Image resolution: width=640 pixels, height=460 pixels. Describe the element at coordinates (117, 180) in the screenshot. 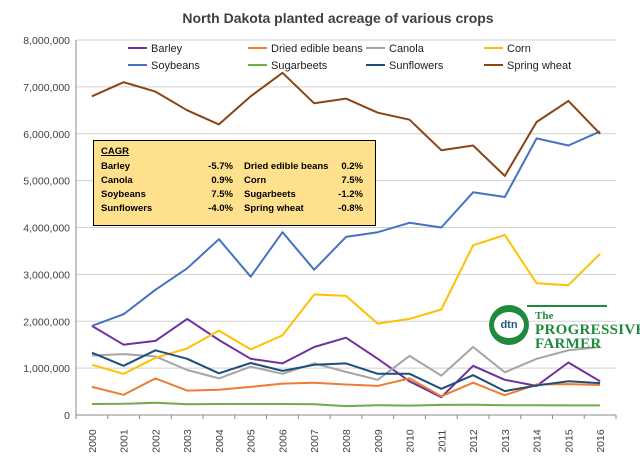

I see `cagr-crop-label: Canola` at that location.